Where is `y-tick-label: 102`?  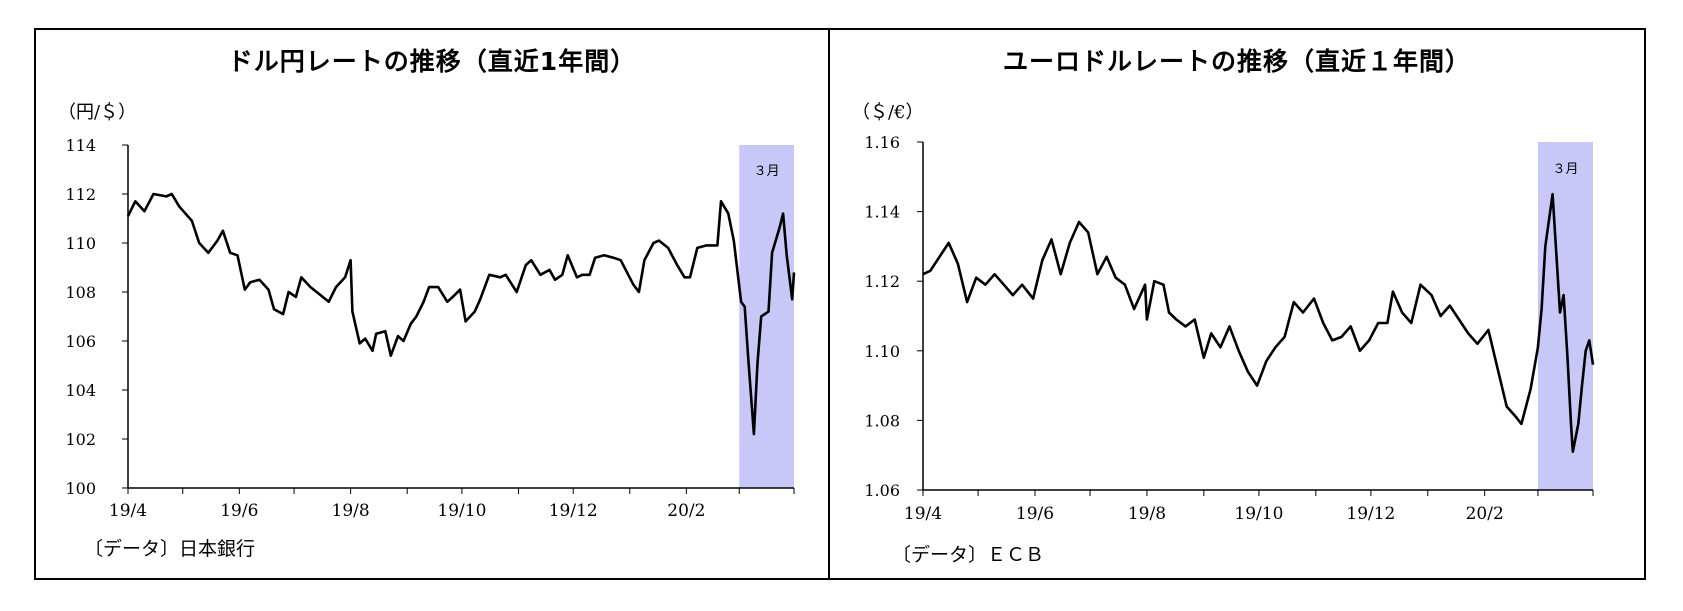
y-tick-label: 102 is located at coordinates (80, 439).